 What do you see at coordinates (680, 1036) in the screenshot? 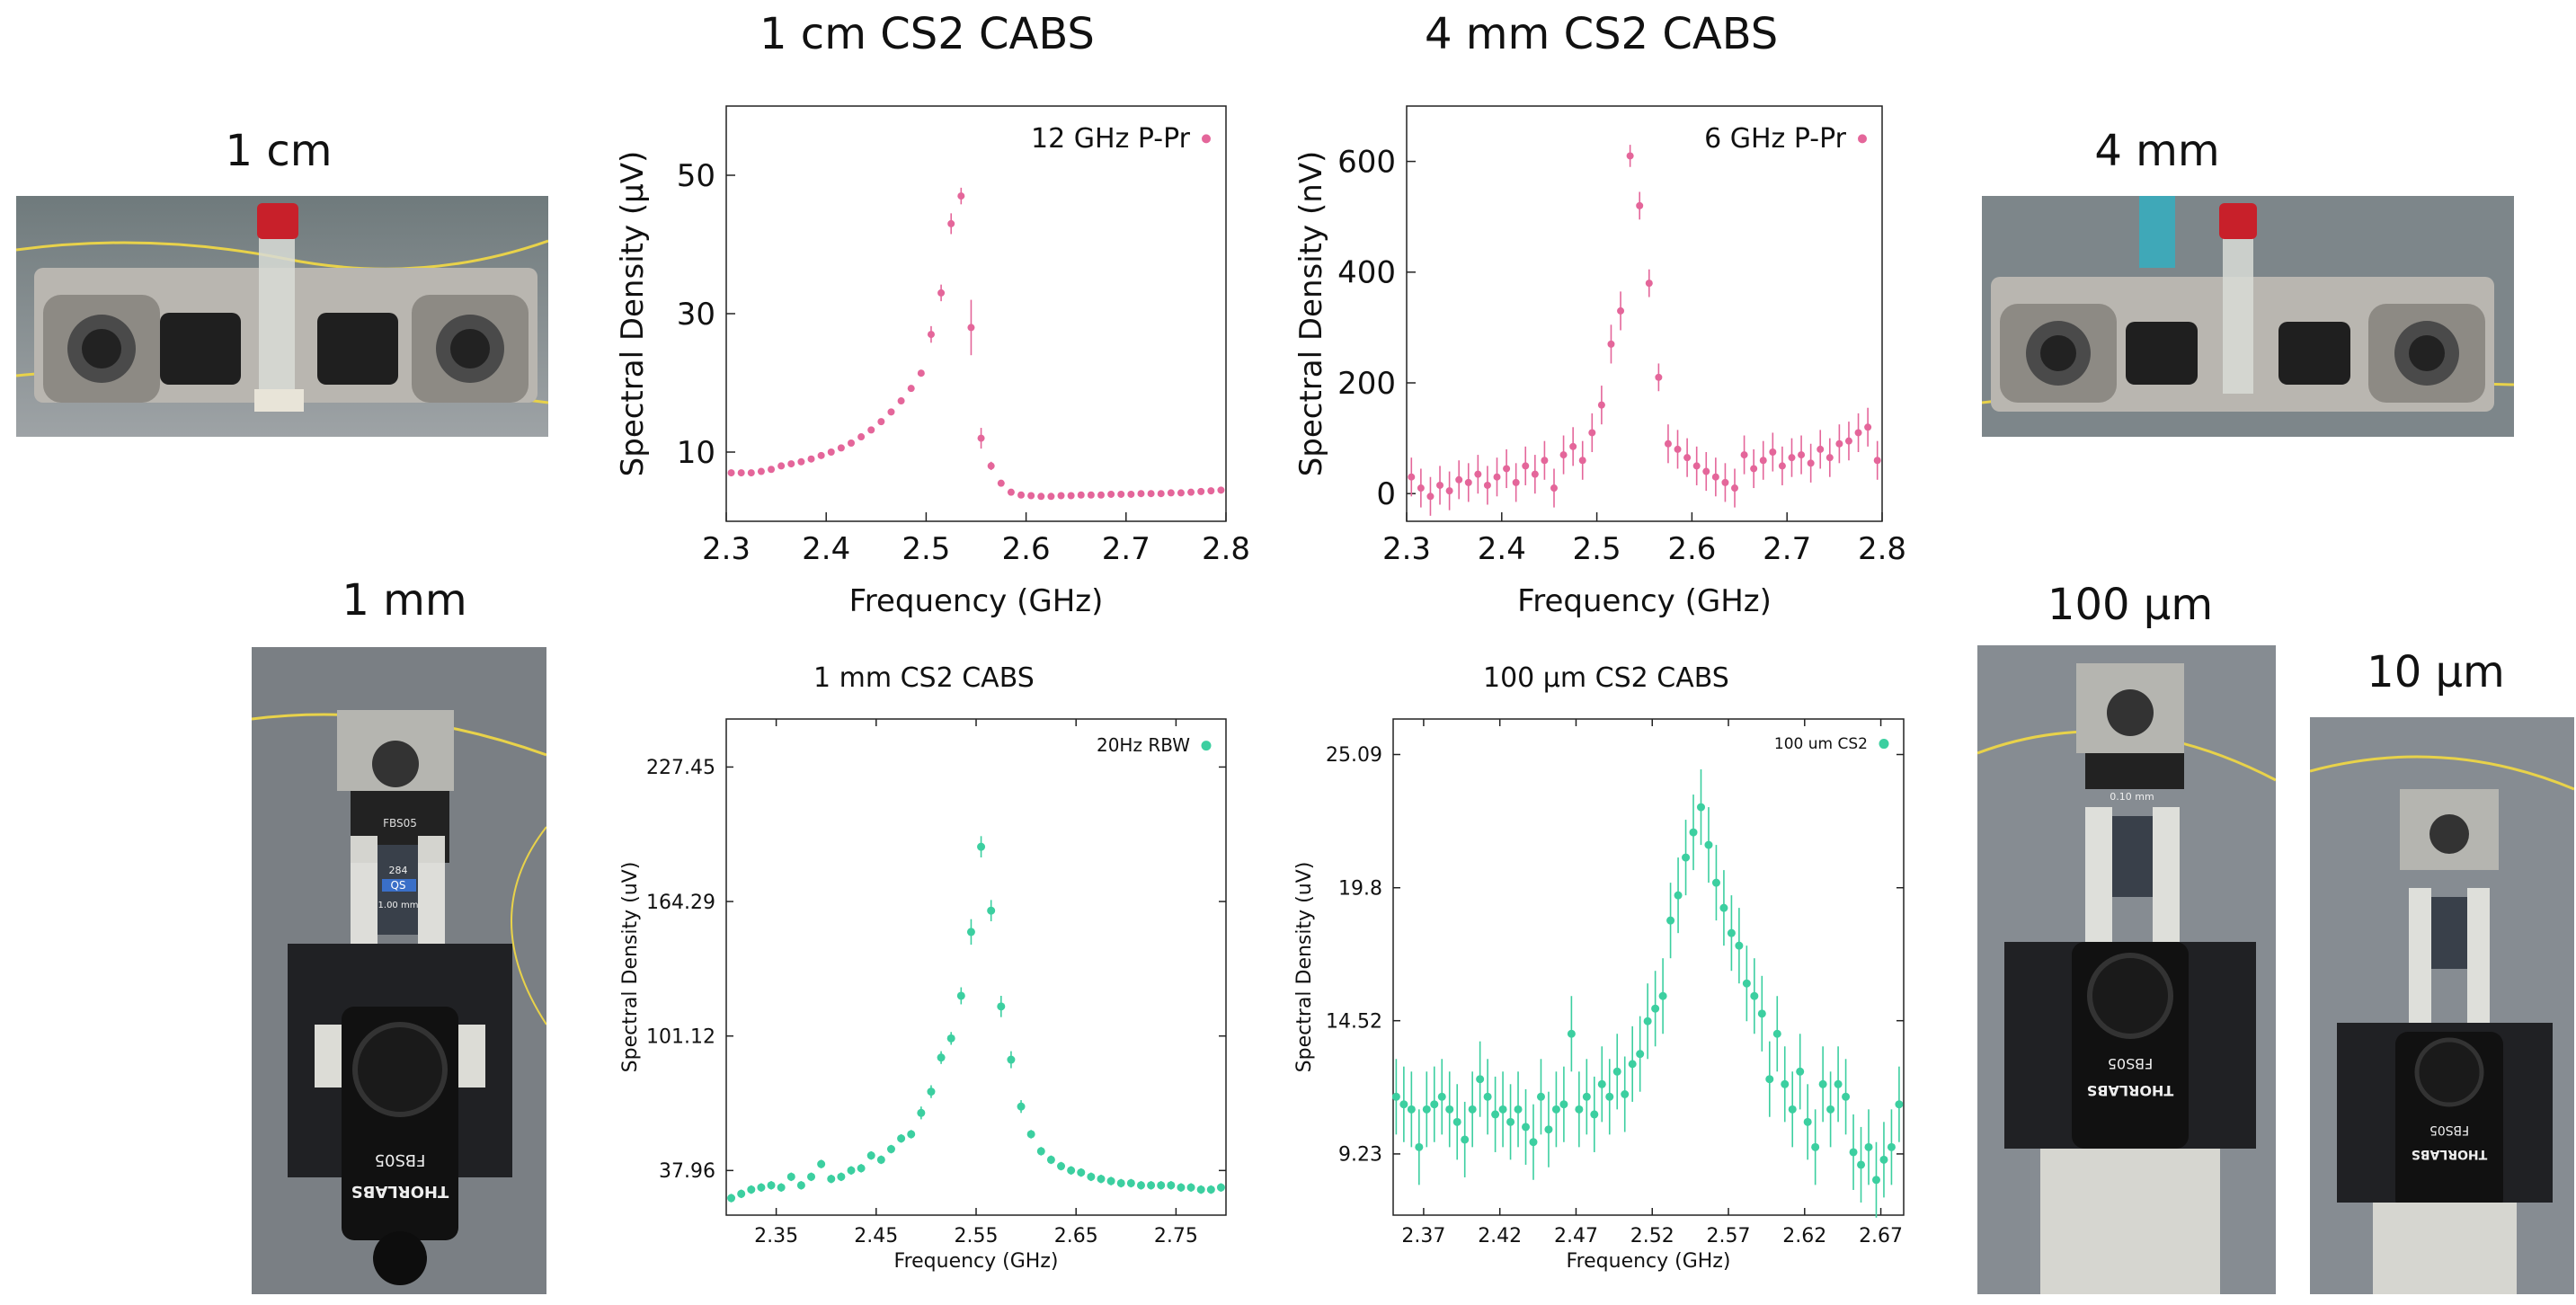
I see `y-tick-label: 101.12` at bounding box center [680, 1036].